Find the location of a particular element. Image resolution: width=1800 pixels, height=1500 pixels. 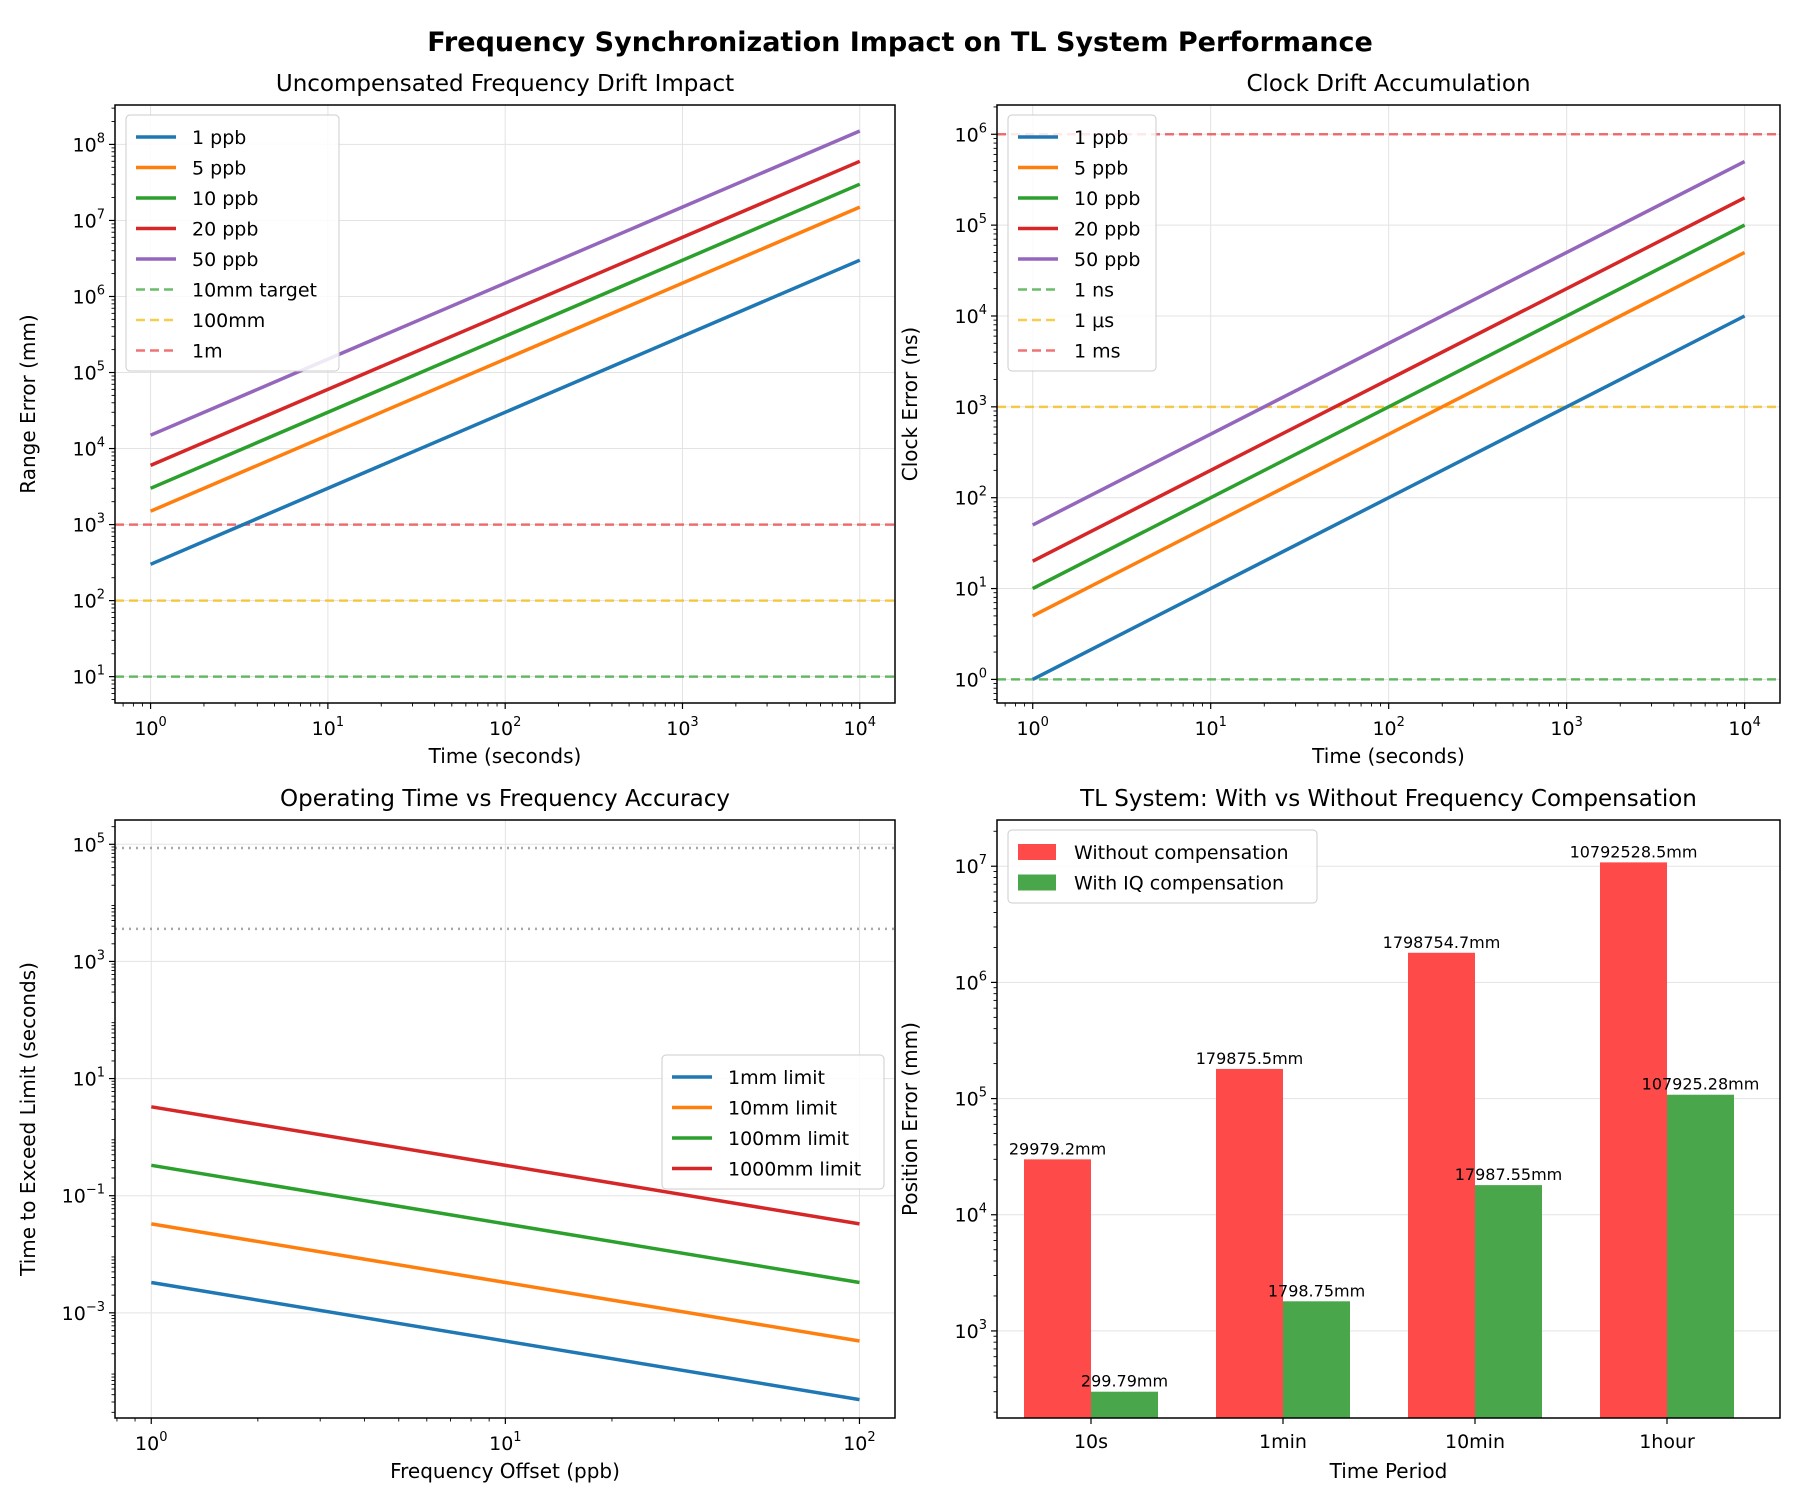

legend-label: 10mm target is located at coordinates (254, 291).